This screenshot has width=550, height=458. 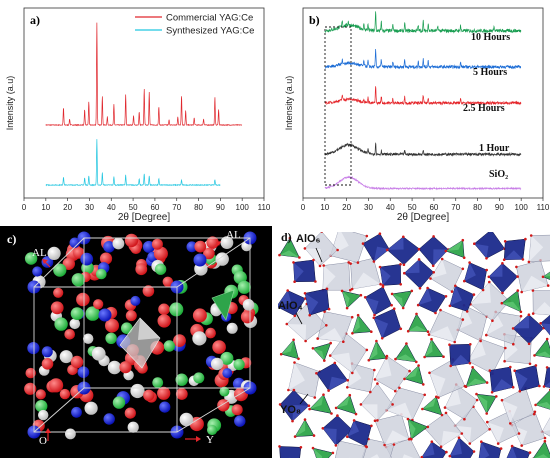 I want to click on panel-c-label: c), so click(x=11, y=239).